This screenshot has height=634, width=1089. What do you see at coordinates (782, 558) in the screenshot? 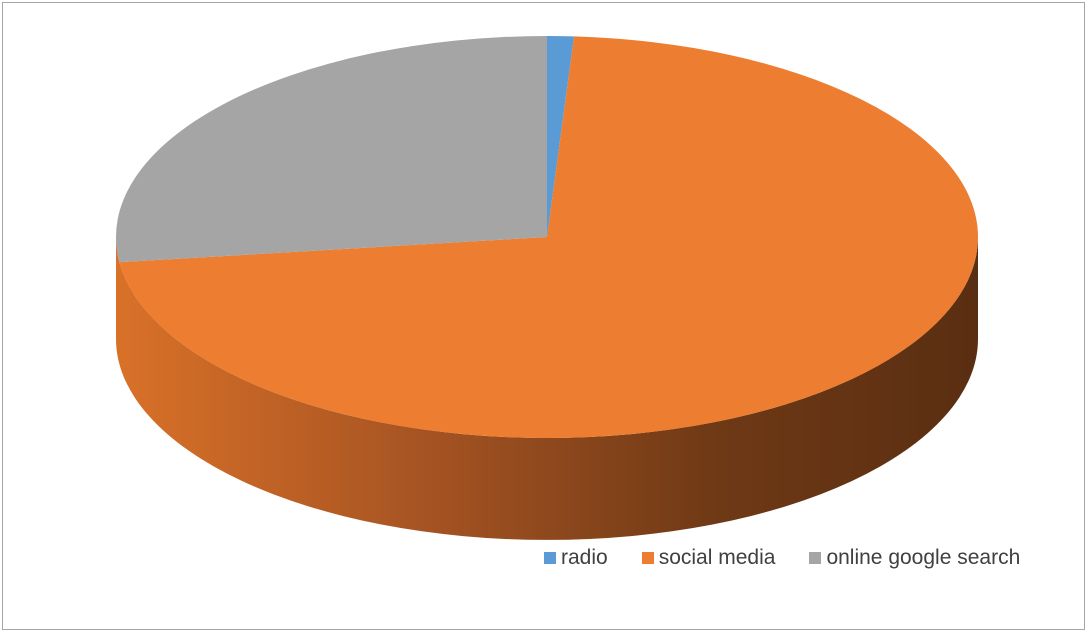
I see `legend: radio social media online google search` at bounding box center [782, 558].